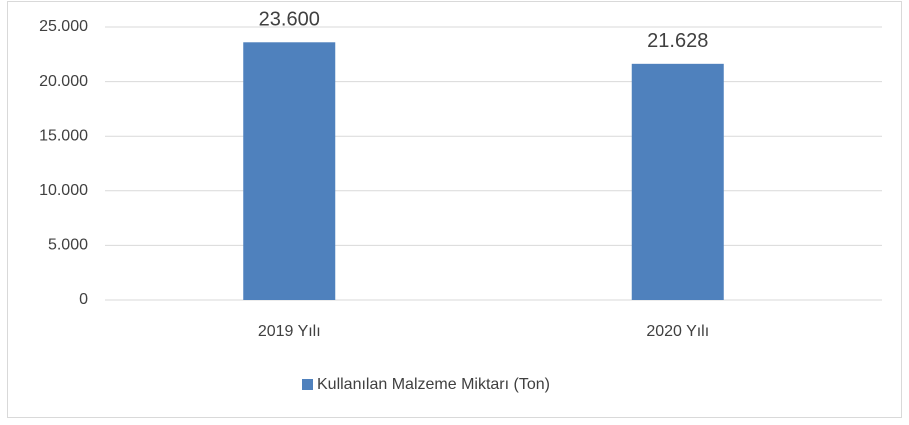 This screenshot has height=425, width=909. I want to click on data-label: 21.628, so click(677, 41).